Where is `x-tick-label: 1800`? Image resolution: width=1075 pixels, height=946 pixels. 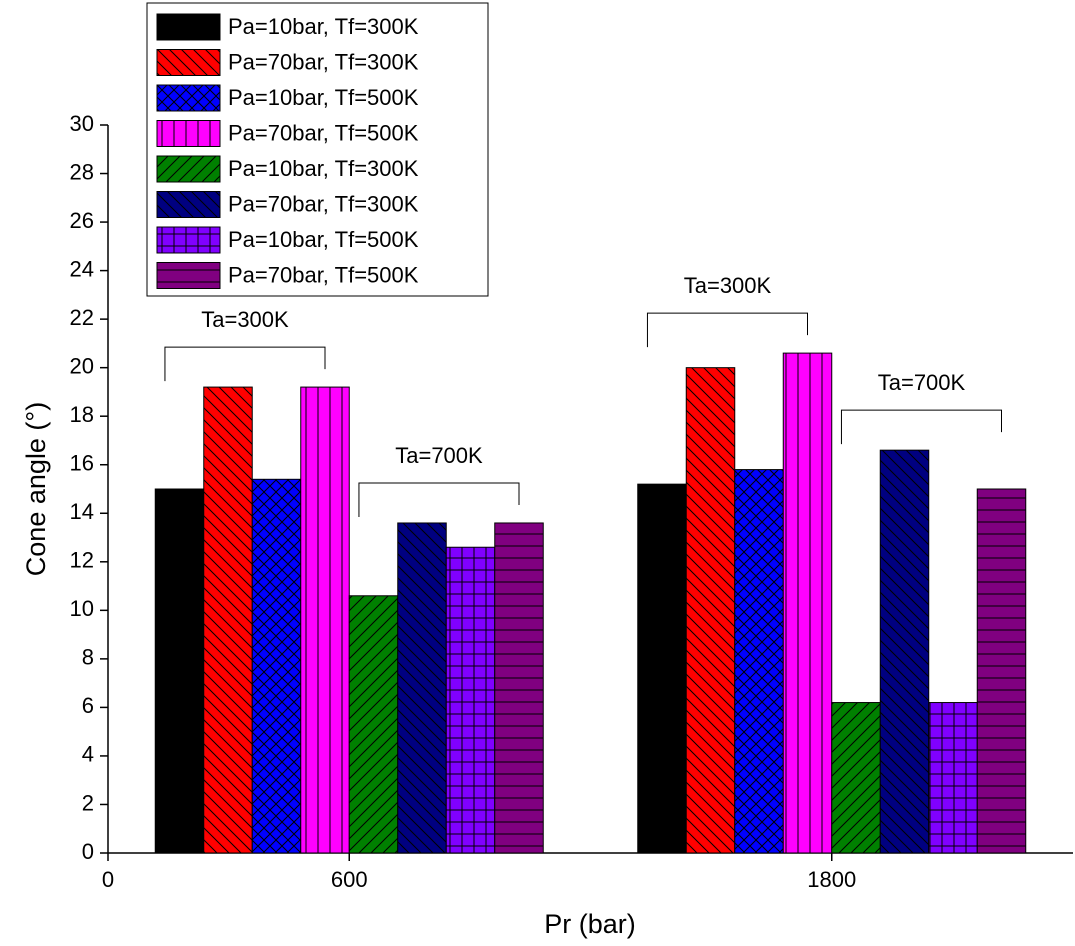 x-tick-label: 1800 is located at coordinates (831, 879).